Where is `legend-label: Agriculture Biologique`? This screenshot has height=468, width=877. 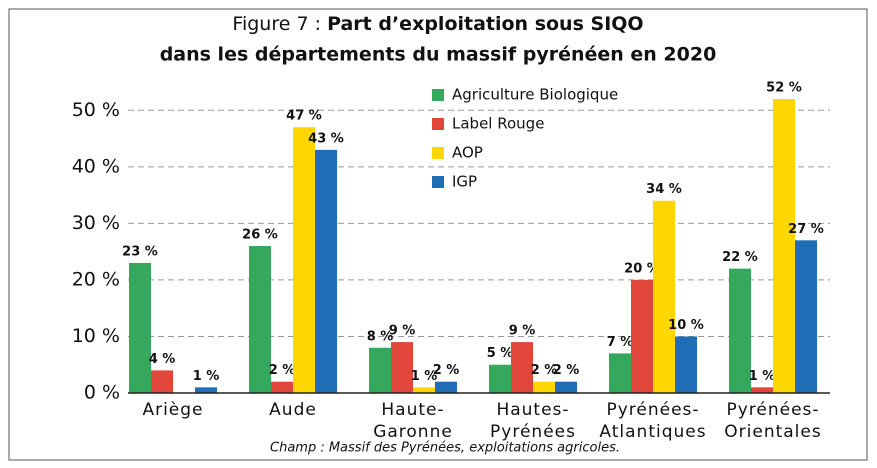
legend-label: Agriculture Biologique is located at coordinates (535, 95).